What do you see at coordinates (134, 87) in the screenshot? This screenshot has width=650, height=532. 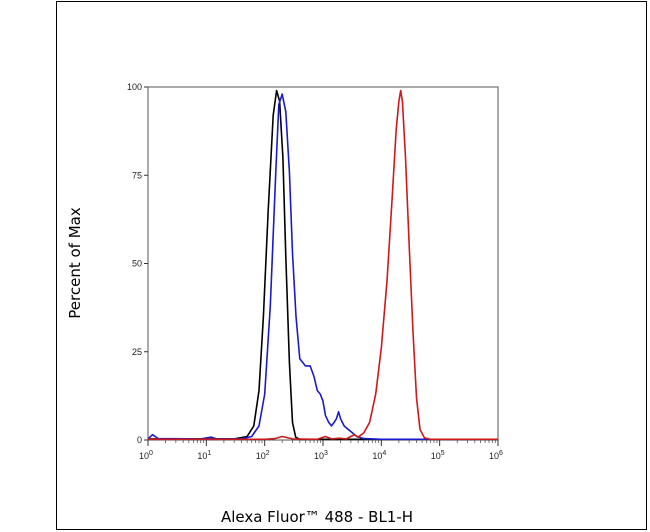 I see `y-tick-label: 100` at bounding box center [134, 87].